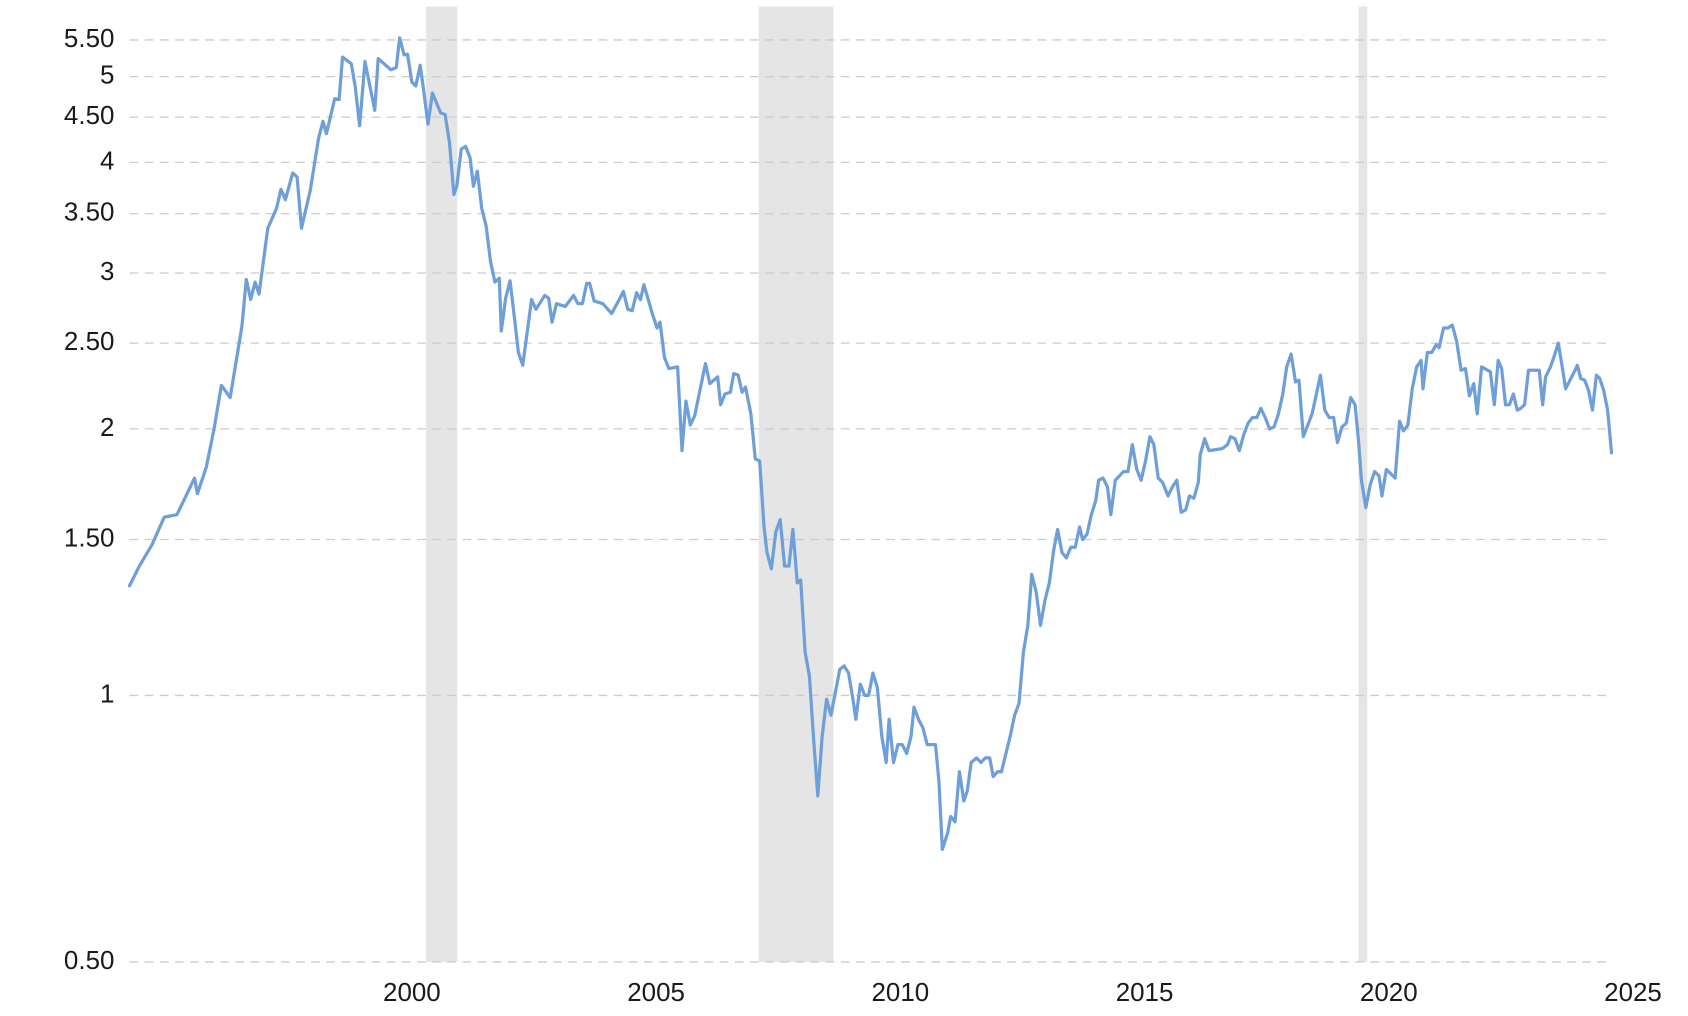 The height and width of the screenshot is (1016, 1688). What do you see at coordinates (1633, 993) in the screenshot?
I see `x-tick-label: 2025` at bounding box center [1633, 993].